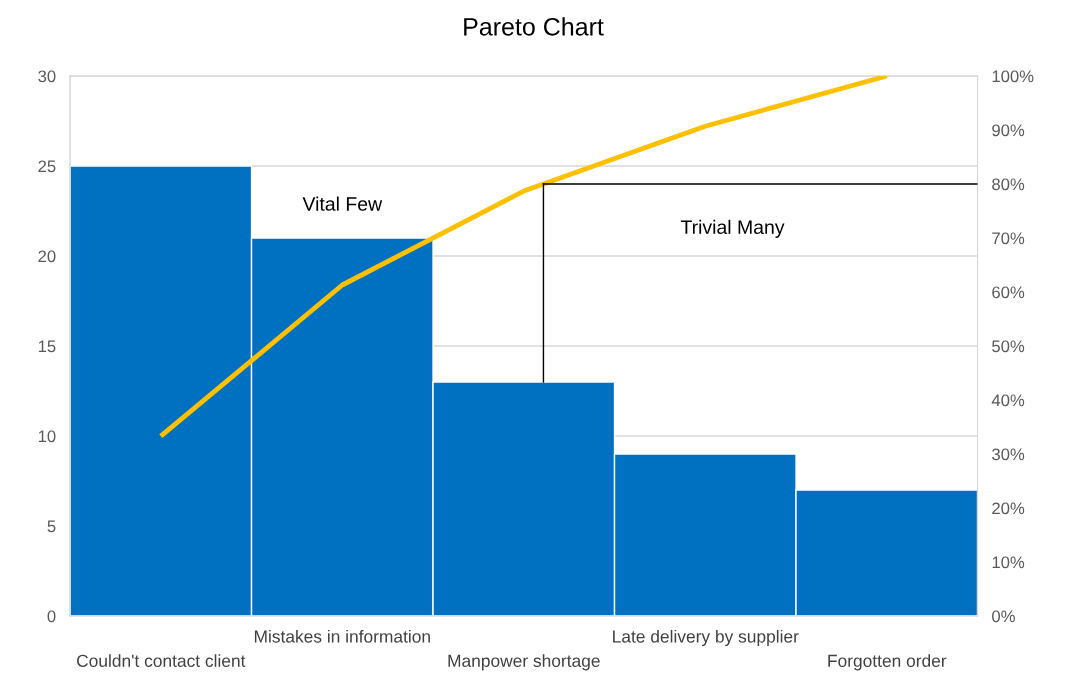 This screenshot has width=1066, height=691. Describe the element at coordinates (47, 76) in the screenshot. I see `y-tick-label: 30` at that location.